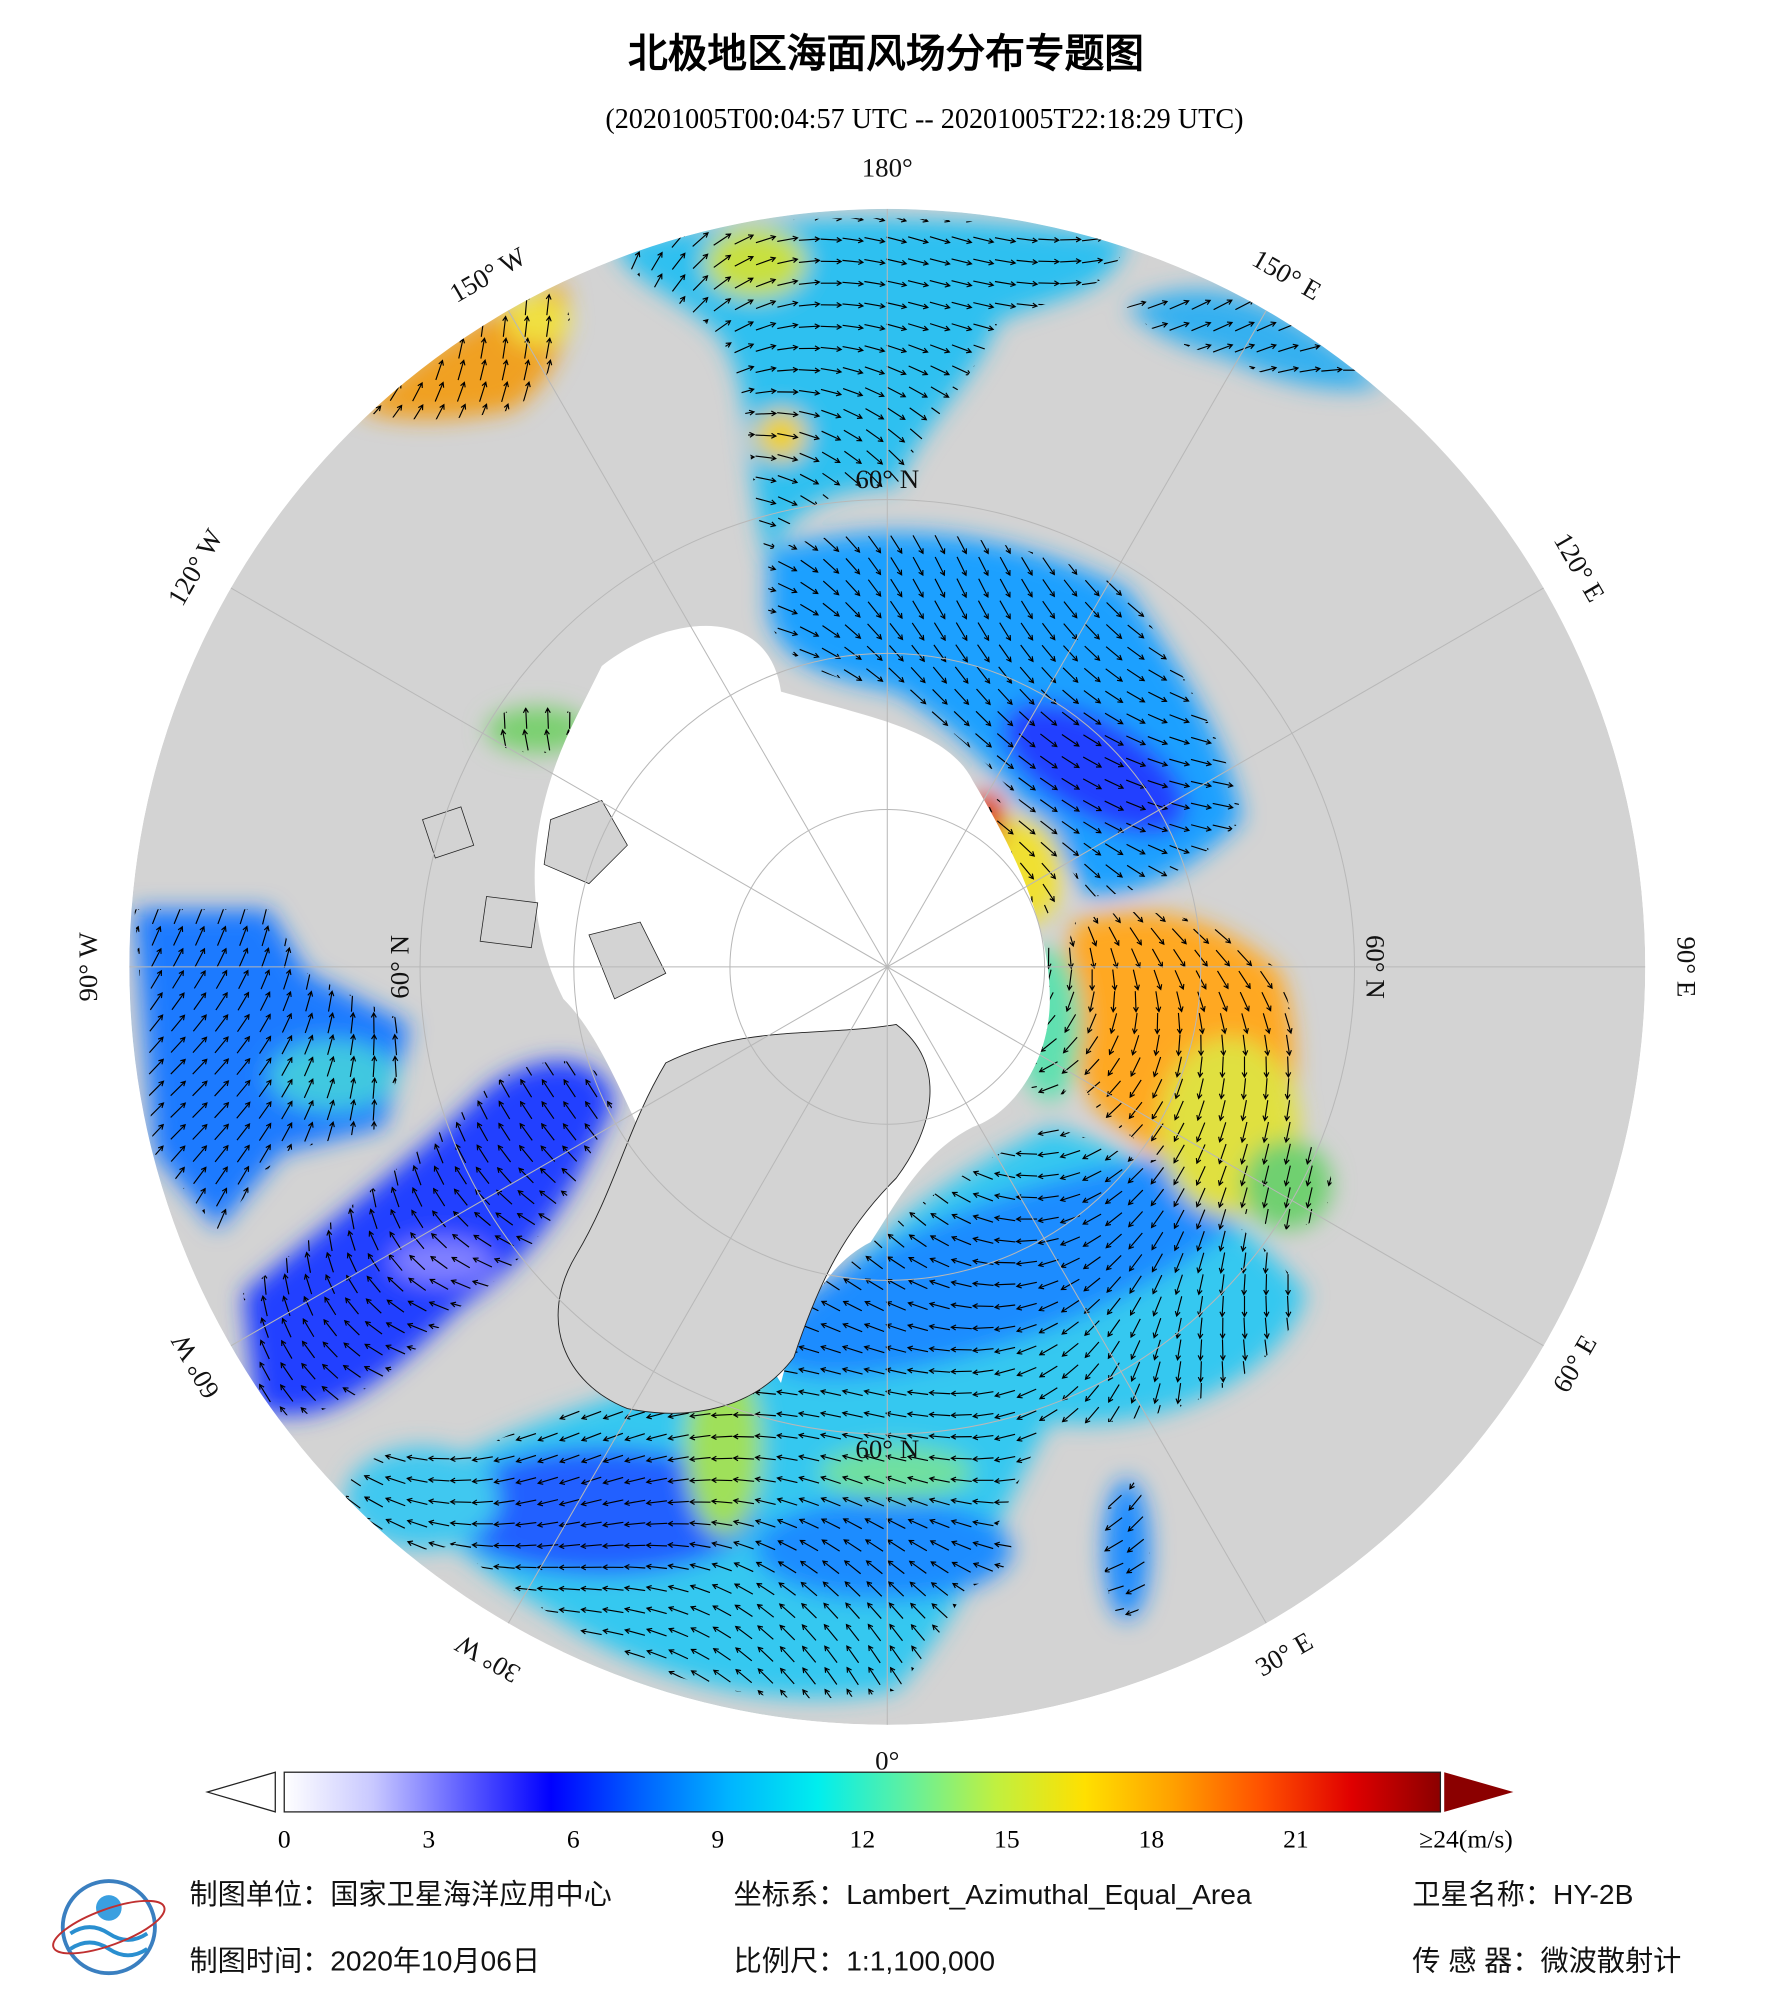 The height and width of the screenshot is (2008, 1772). Describe the element at coordinates (544, 899) in the screenshot. I see `arctic-islands` at that location.